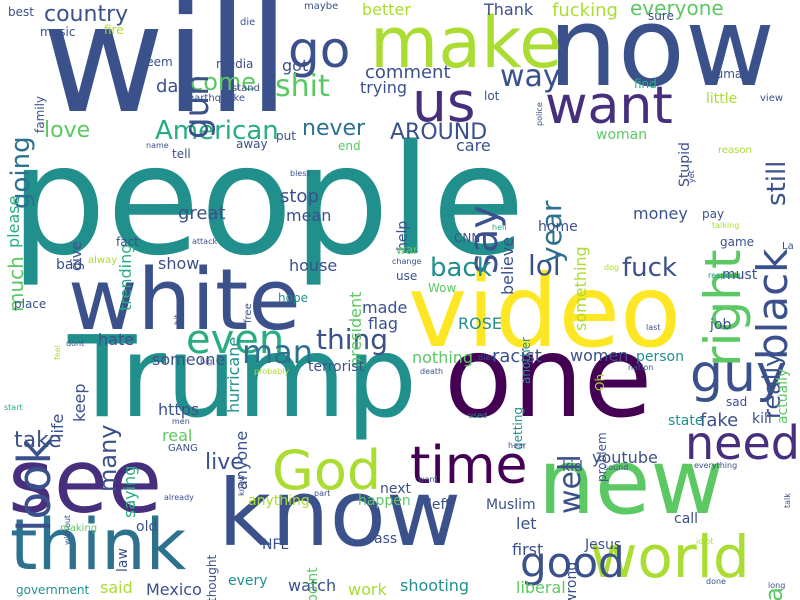 Image resolution: width=800 pixels, height=600 pixels. I want to click on word-fuck: fuck, so click(649, 268).